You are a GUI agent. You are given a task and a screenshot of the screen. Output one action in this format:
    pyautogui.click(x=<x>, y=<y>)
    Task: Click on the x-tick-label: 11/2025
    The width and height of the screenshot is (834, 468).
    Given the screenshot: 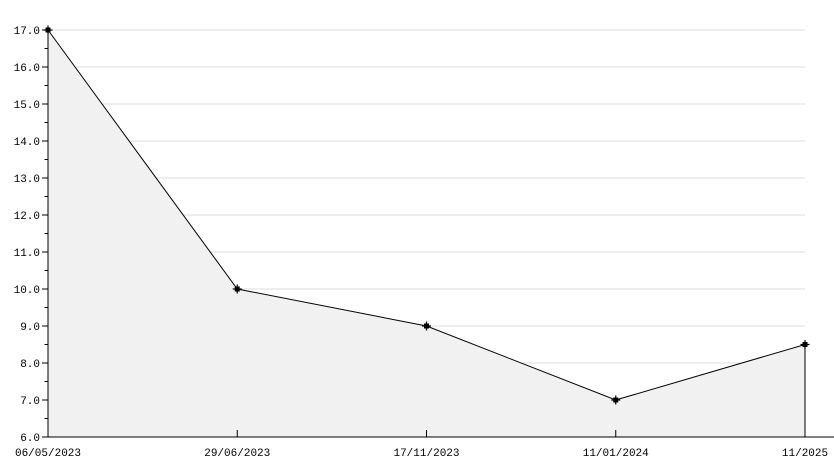 What is the action you would take?
    pyautogui.click(x=805, y=454)
    